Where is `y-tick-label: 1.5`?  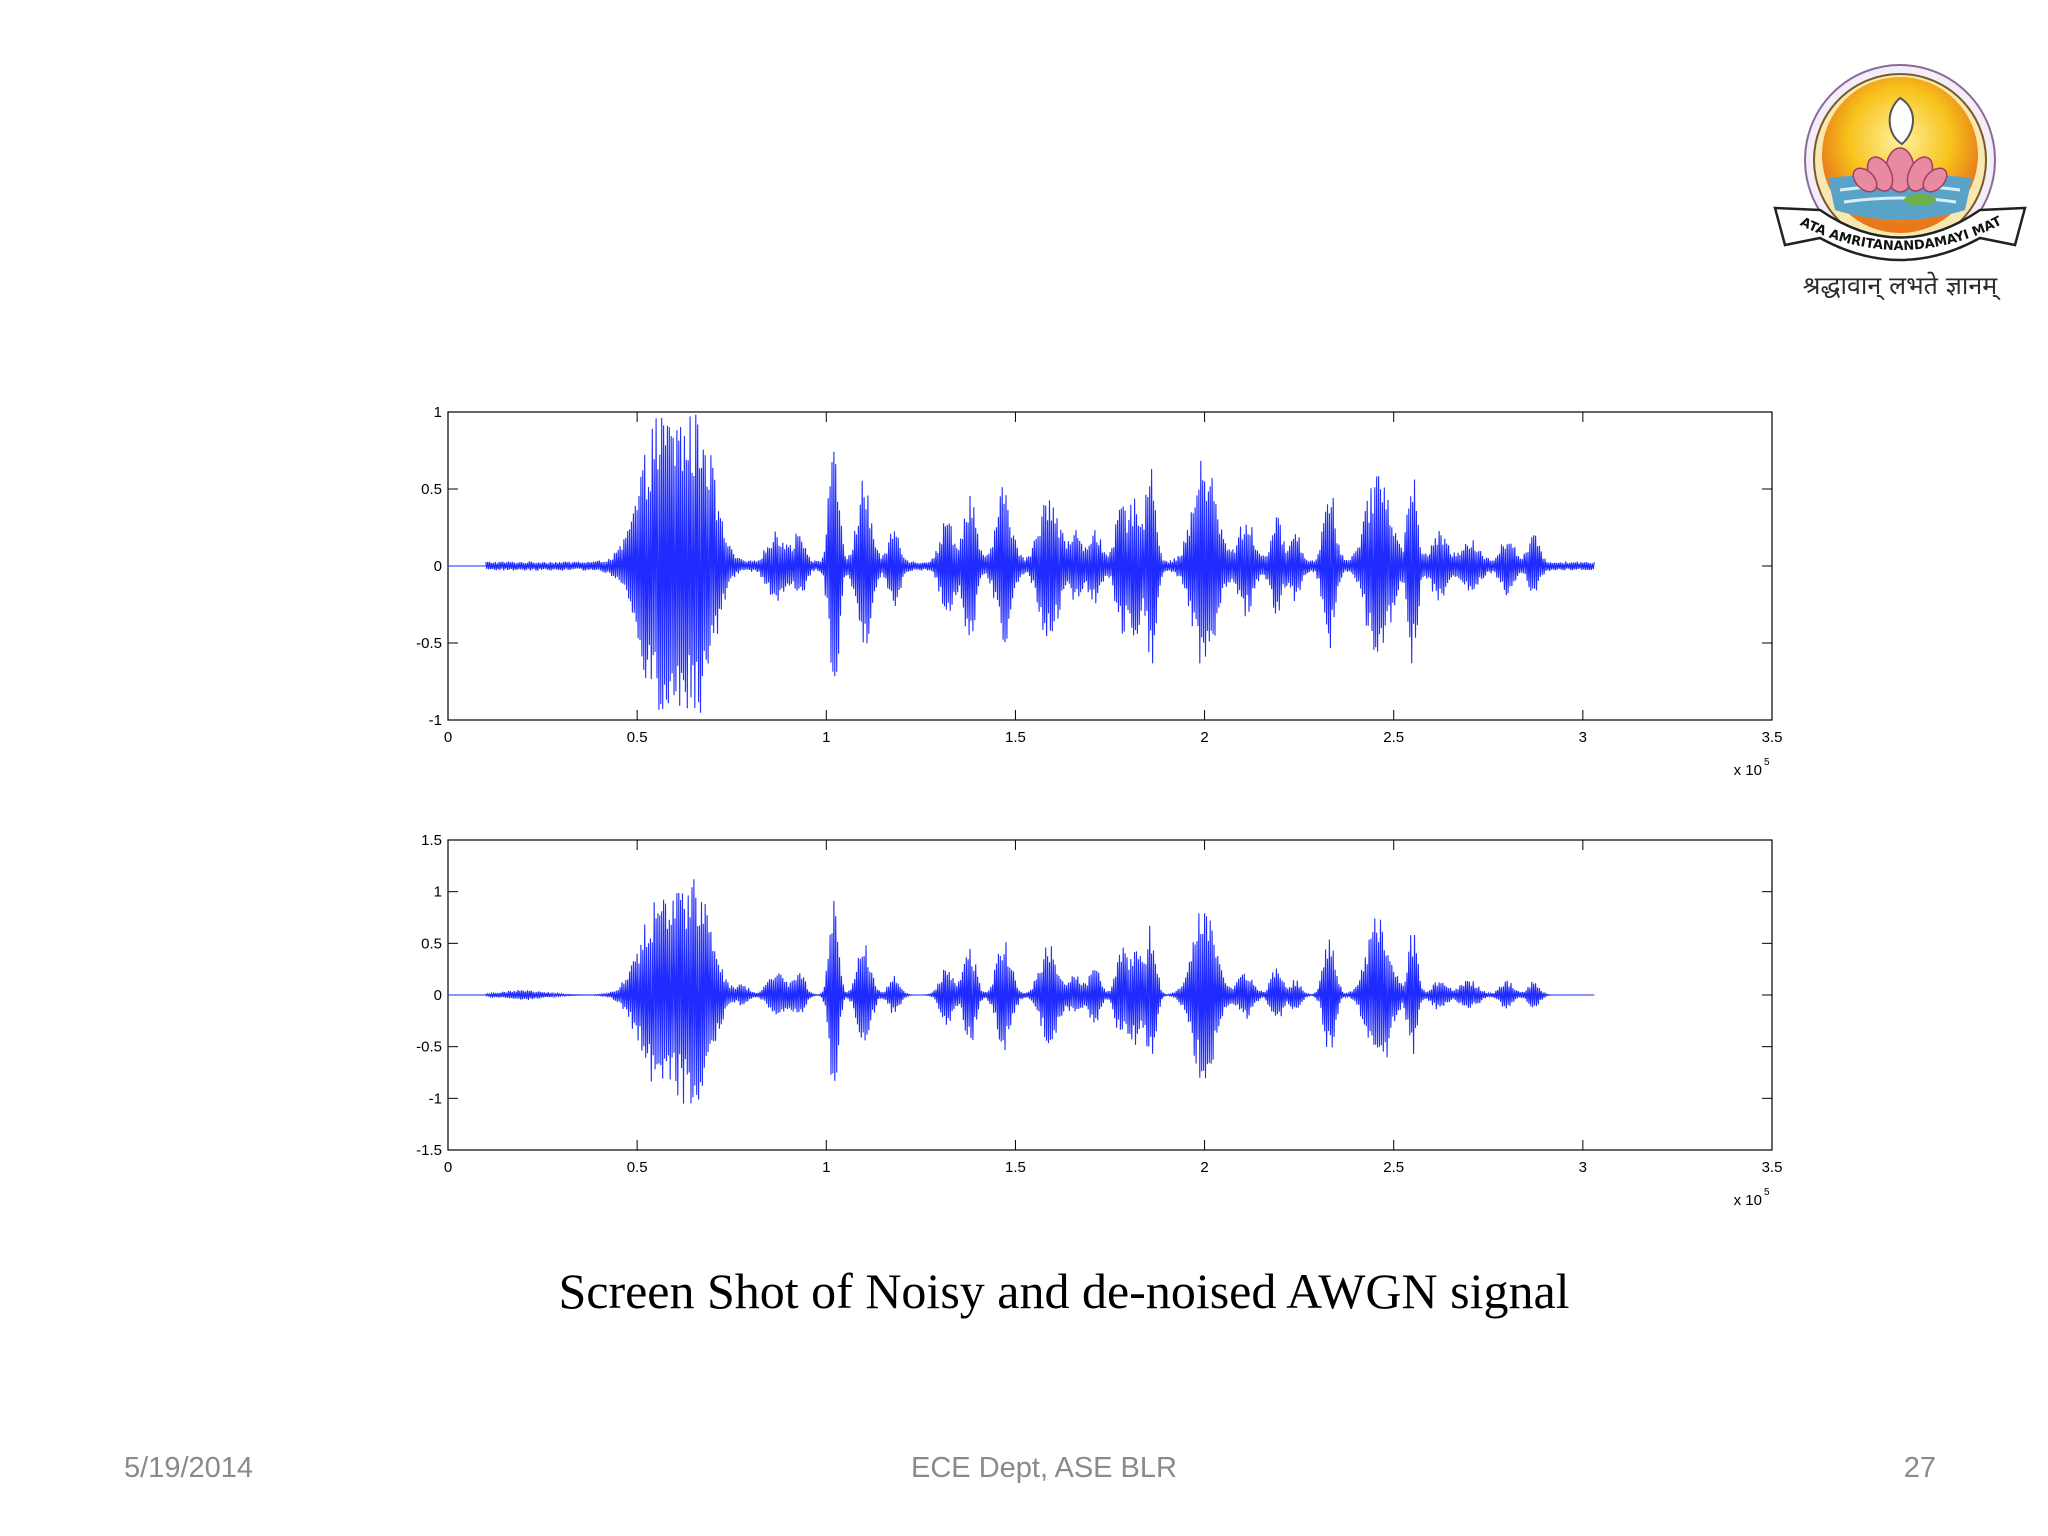
y-tick-label: 1.5 is located at coordinates (431, 840).